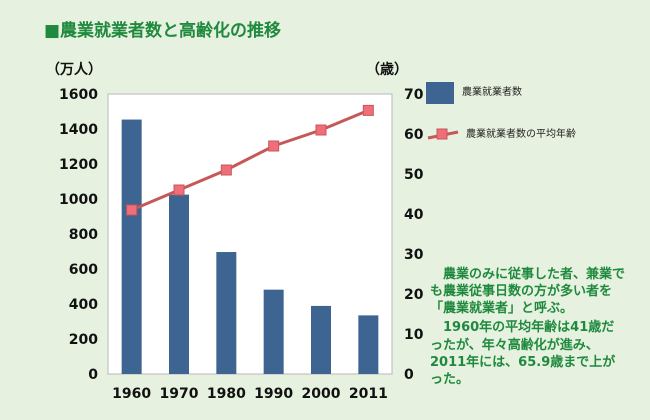  I want to click on right-tick-label: 30, so click(414, 255).